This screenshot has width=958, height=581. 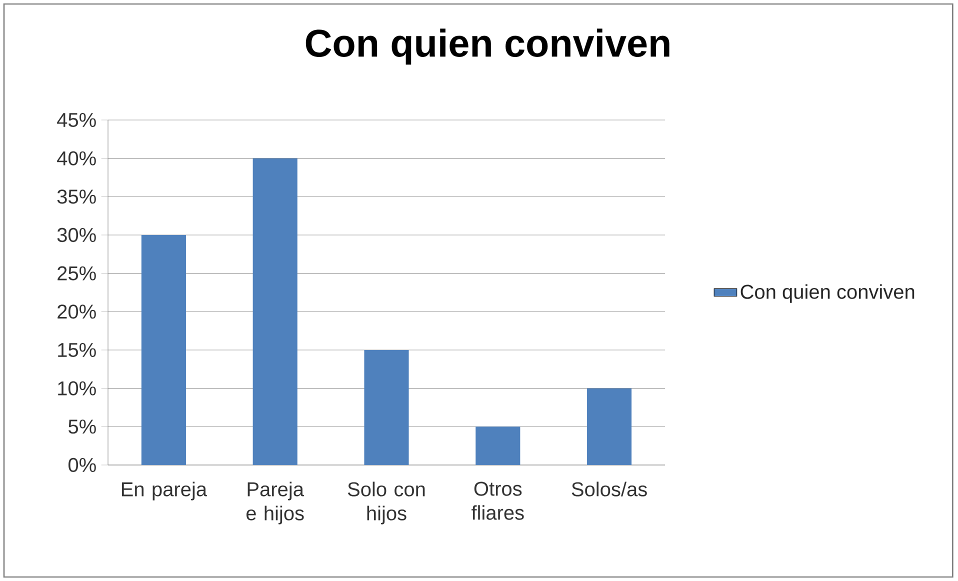 I want to click on y-tick-label: 15%, so click(x=77, y=350).